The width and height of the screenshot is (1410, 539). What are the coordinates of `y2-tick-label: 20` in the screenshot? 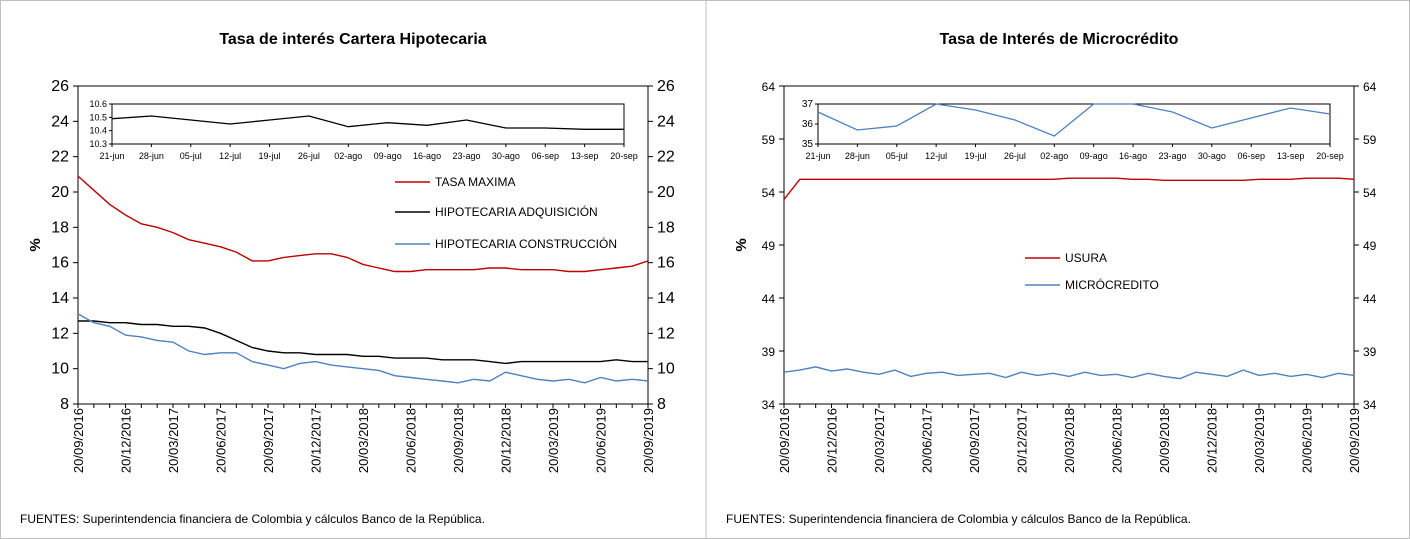 It's located at (666, 192).